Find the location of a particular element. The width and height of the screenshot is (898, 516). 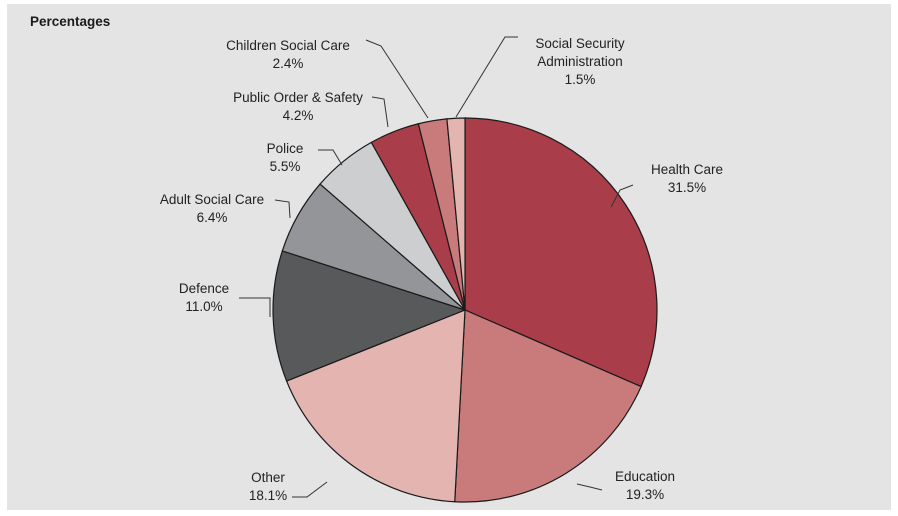

slice-label-education: Education 19.3% is located at coordinates (645, 485).